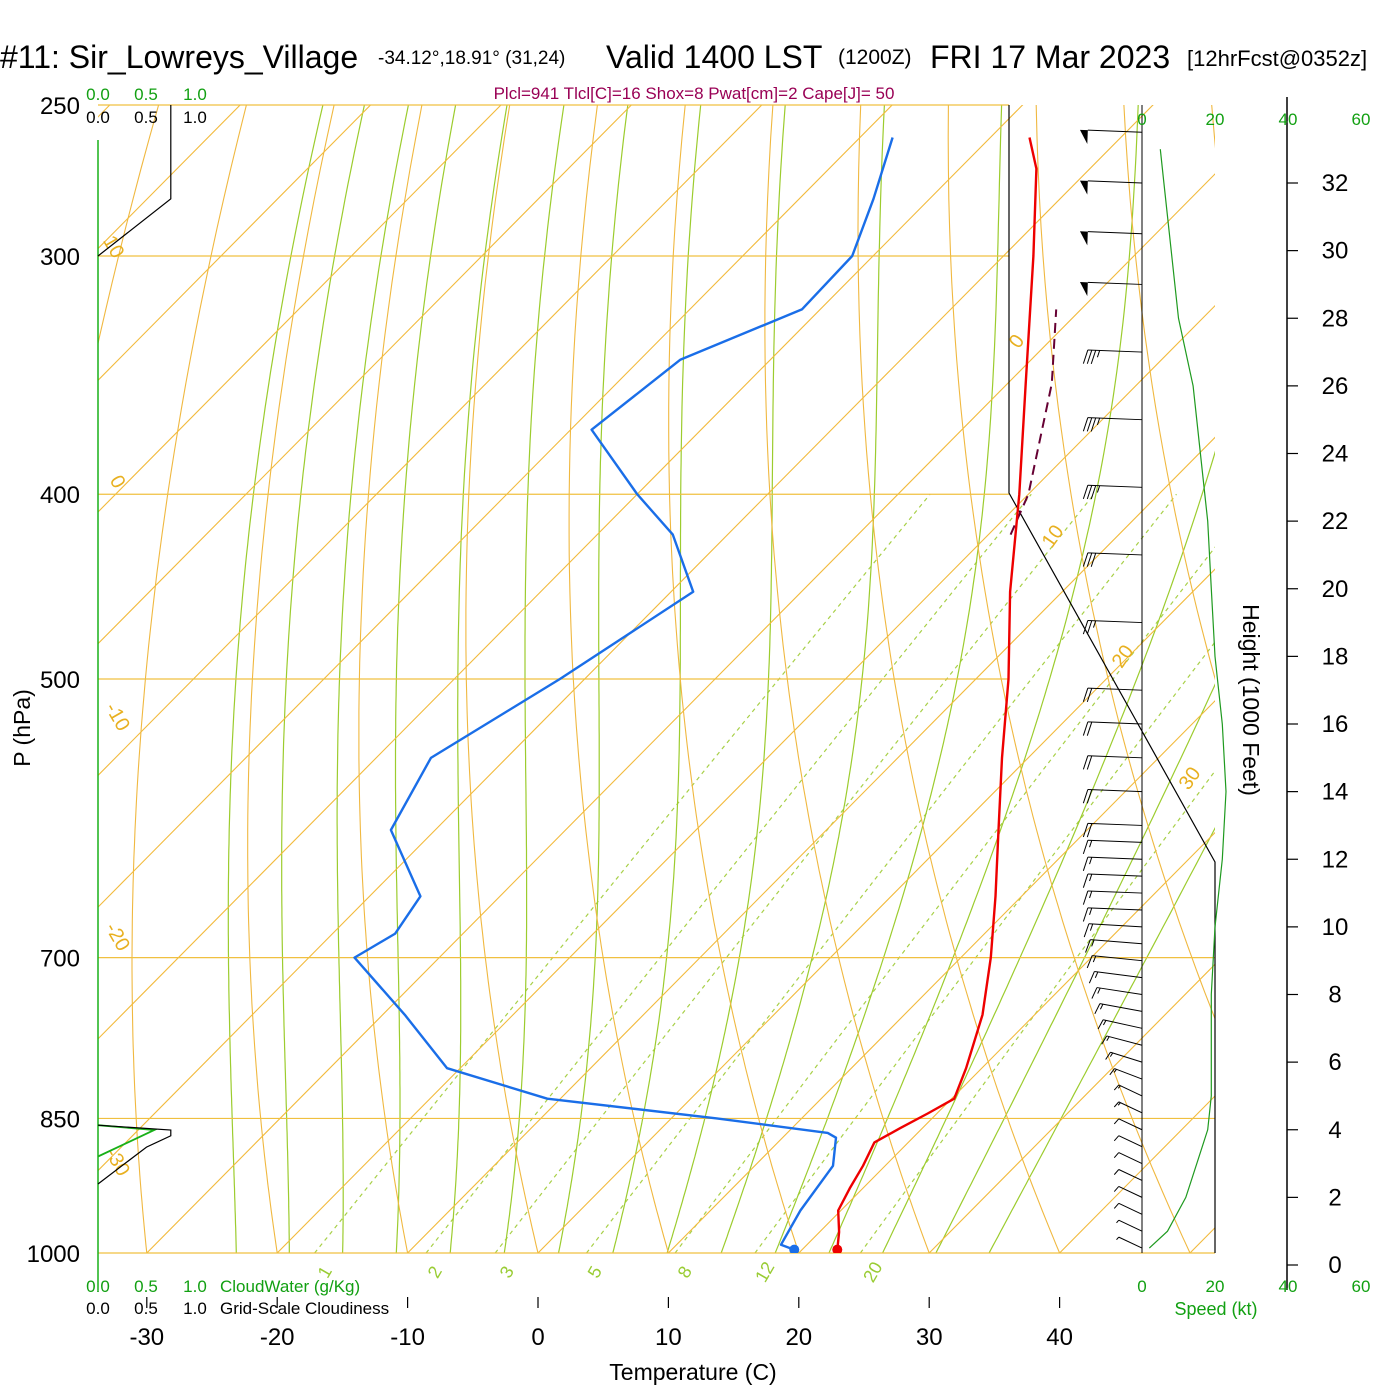 This screenshot has height=1400, width=1400. What do you see at coordinates (1251, 700) in the screenshot?
I see `height-axis-title: Height (1000 Feet)` at bounding box center [1251, 700].